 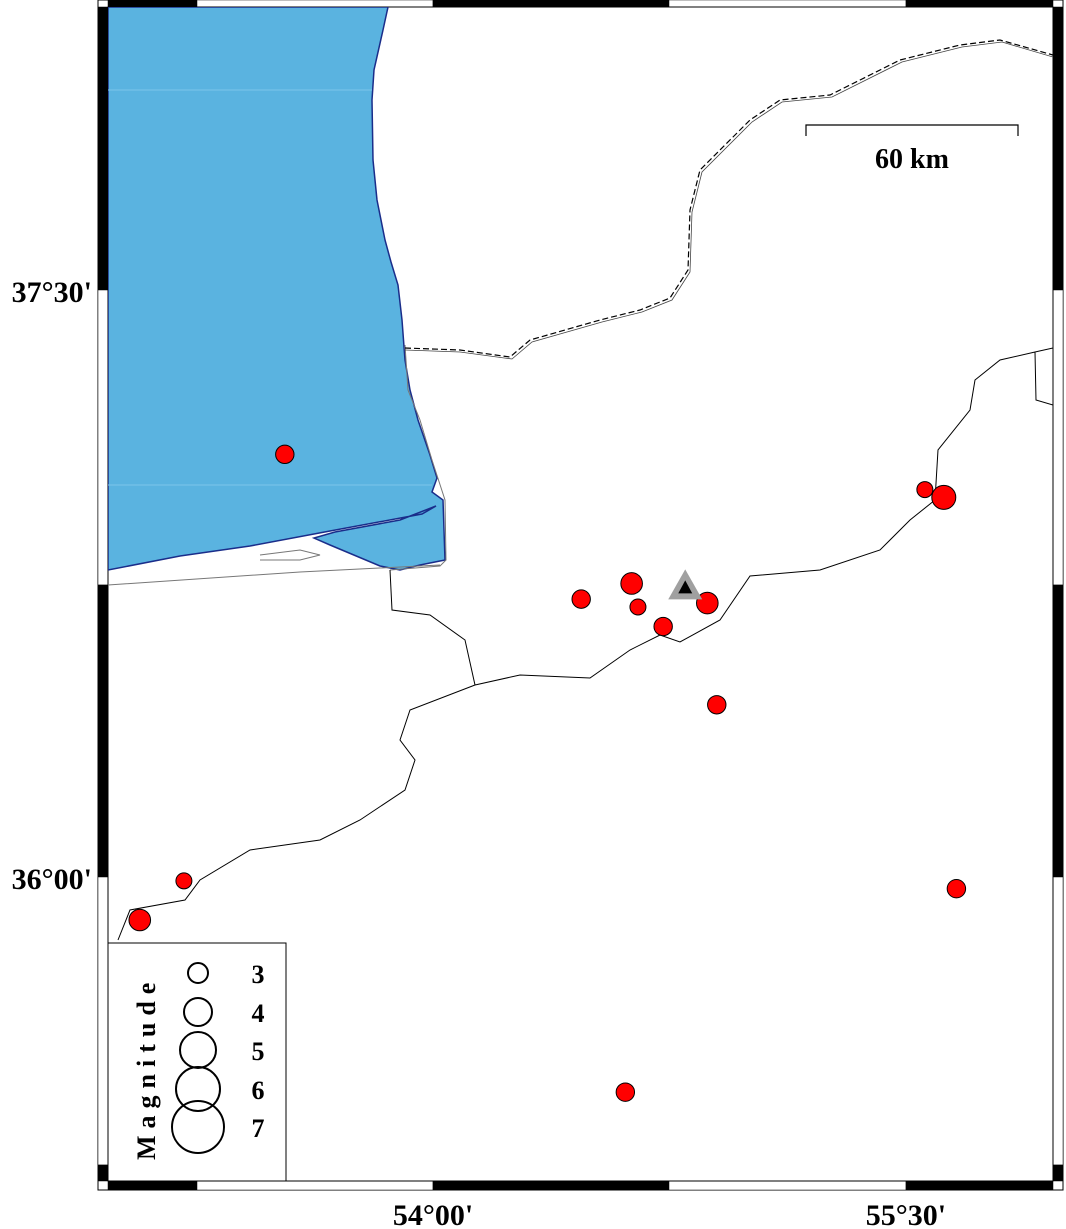 I want to click on legend-title: Magnitude, so click(x=146, y=1068).